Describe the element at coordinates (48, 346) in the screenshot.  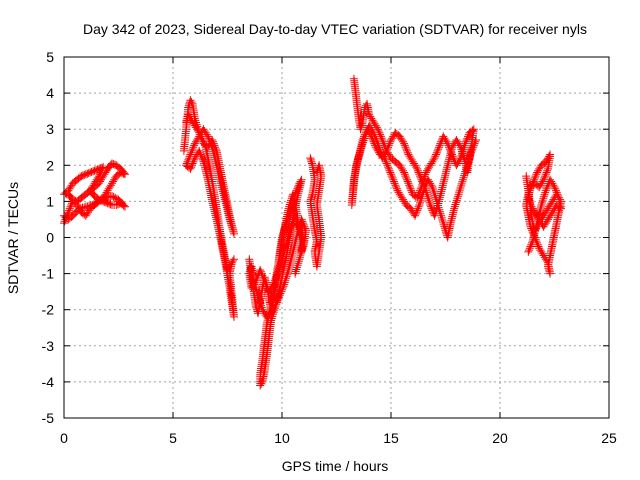
I see `y-tick-label: -3` at that location.